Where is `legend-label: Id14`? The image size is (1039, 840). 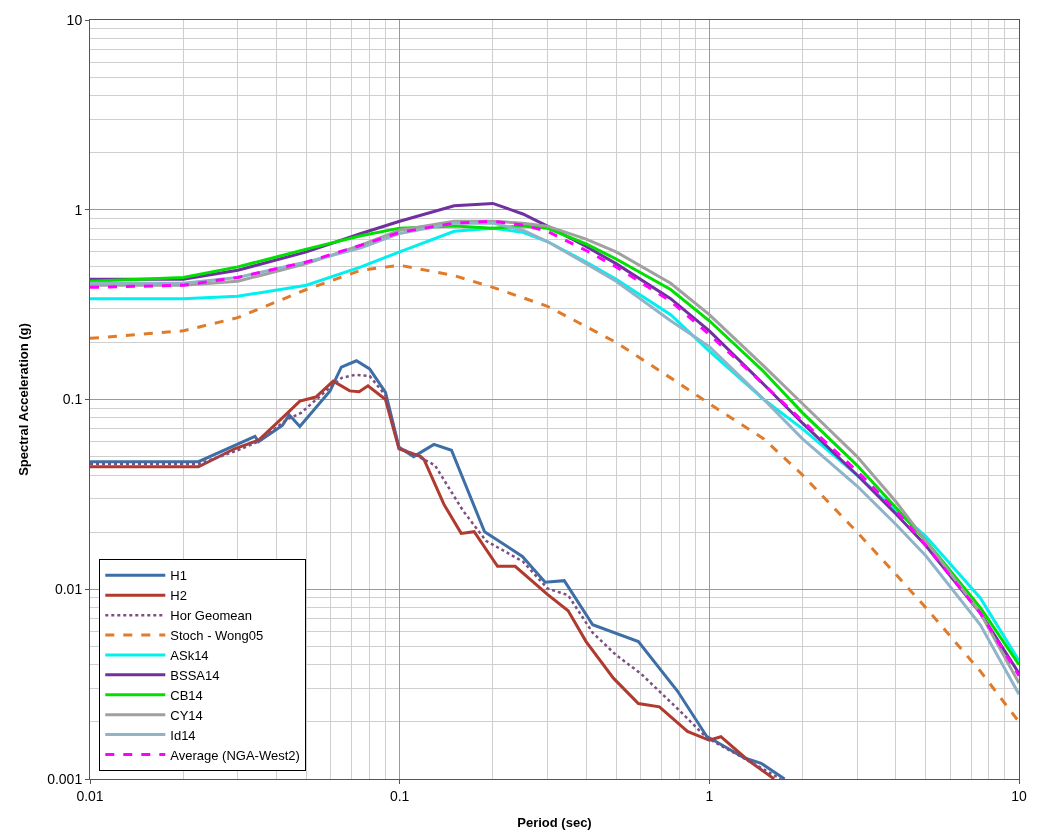 legend-label: Id14 is located at coordinates (183, 735).